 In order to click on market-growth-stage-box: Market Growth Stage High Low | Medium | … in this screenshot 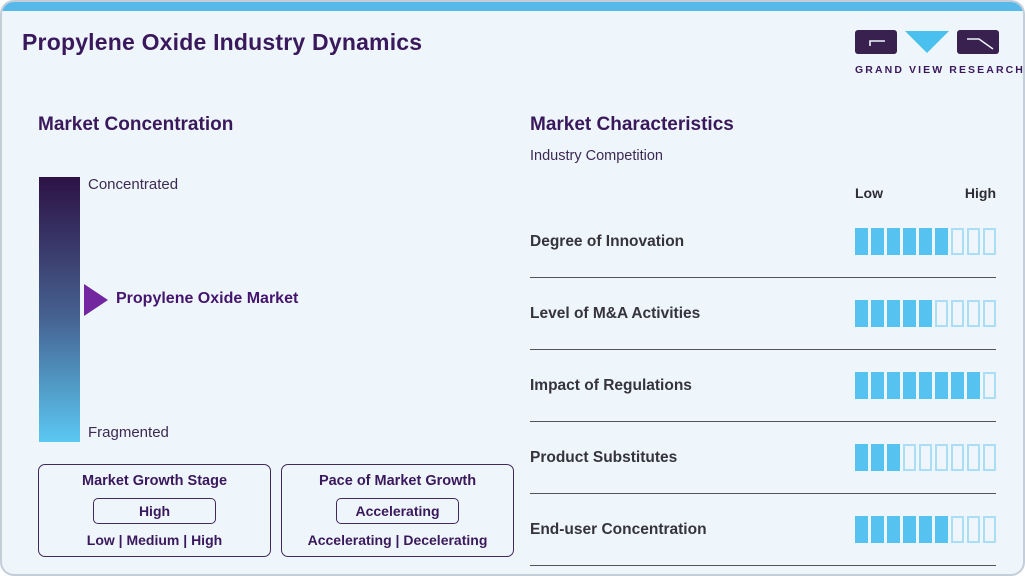, I will do `click(154, 510)`.